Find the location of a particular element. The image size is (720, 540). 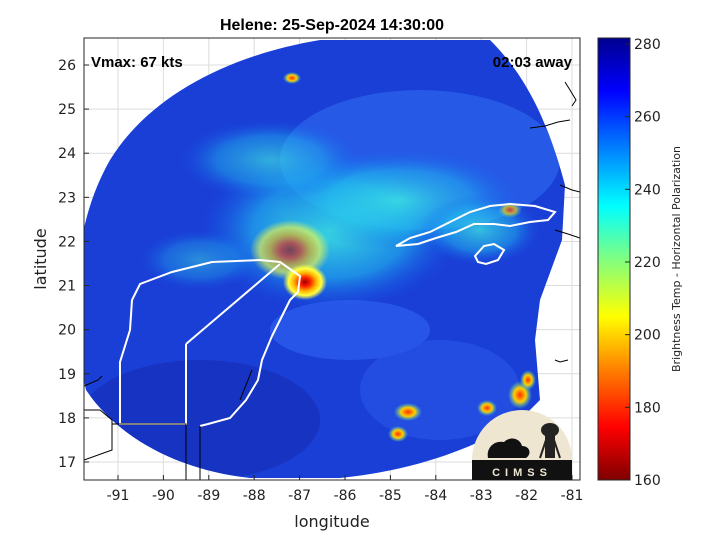

y-axis-label: latitude is located at coordinates (40, 258).